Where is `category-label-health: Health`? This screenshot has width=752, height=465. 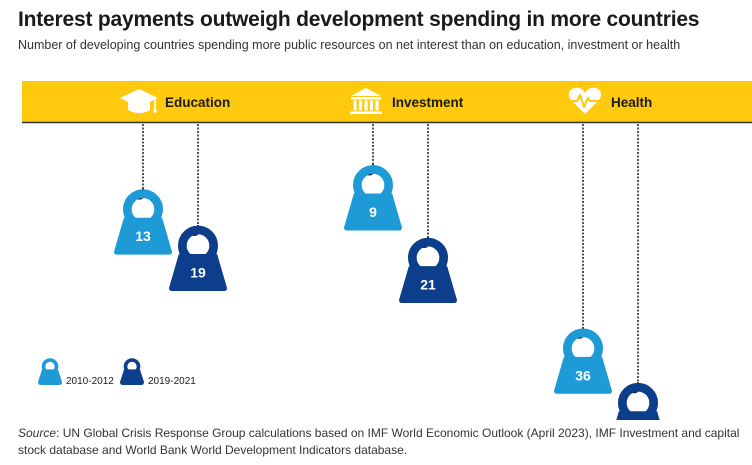
category-label-health: Health is located at coordinates (631, 102).